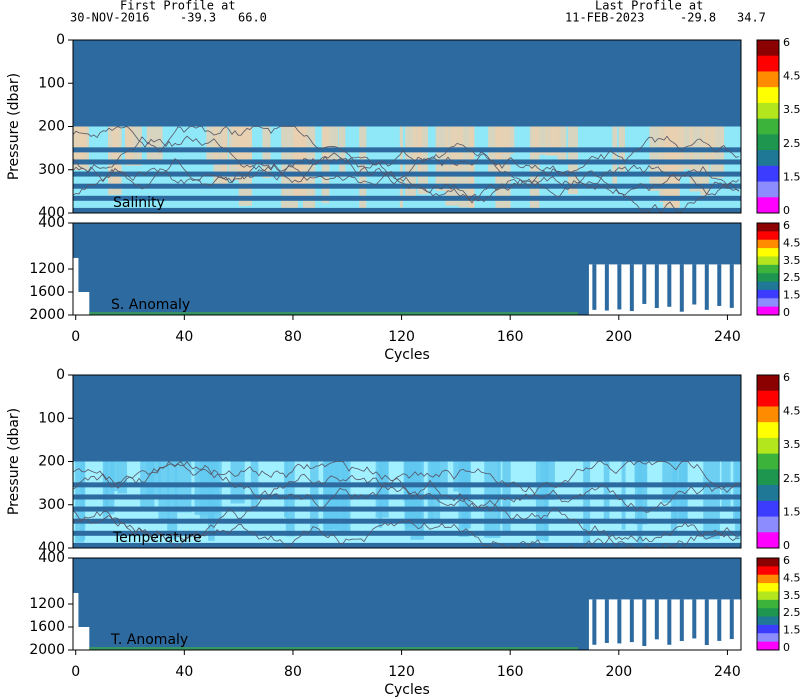  I want to click on colorbar-label: 4.5, so click(791, 577).